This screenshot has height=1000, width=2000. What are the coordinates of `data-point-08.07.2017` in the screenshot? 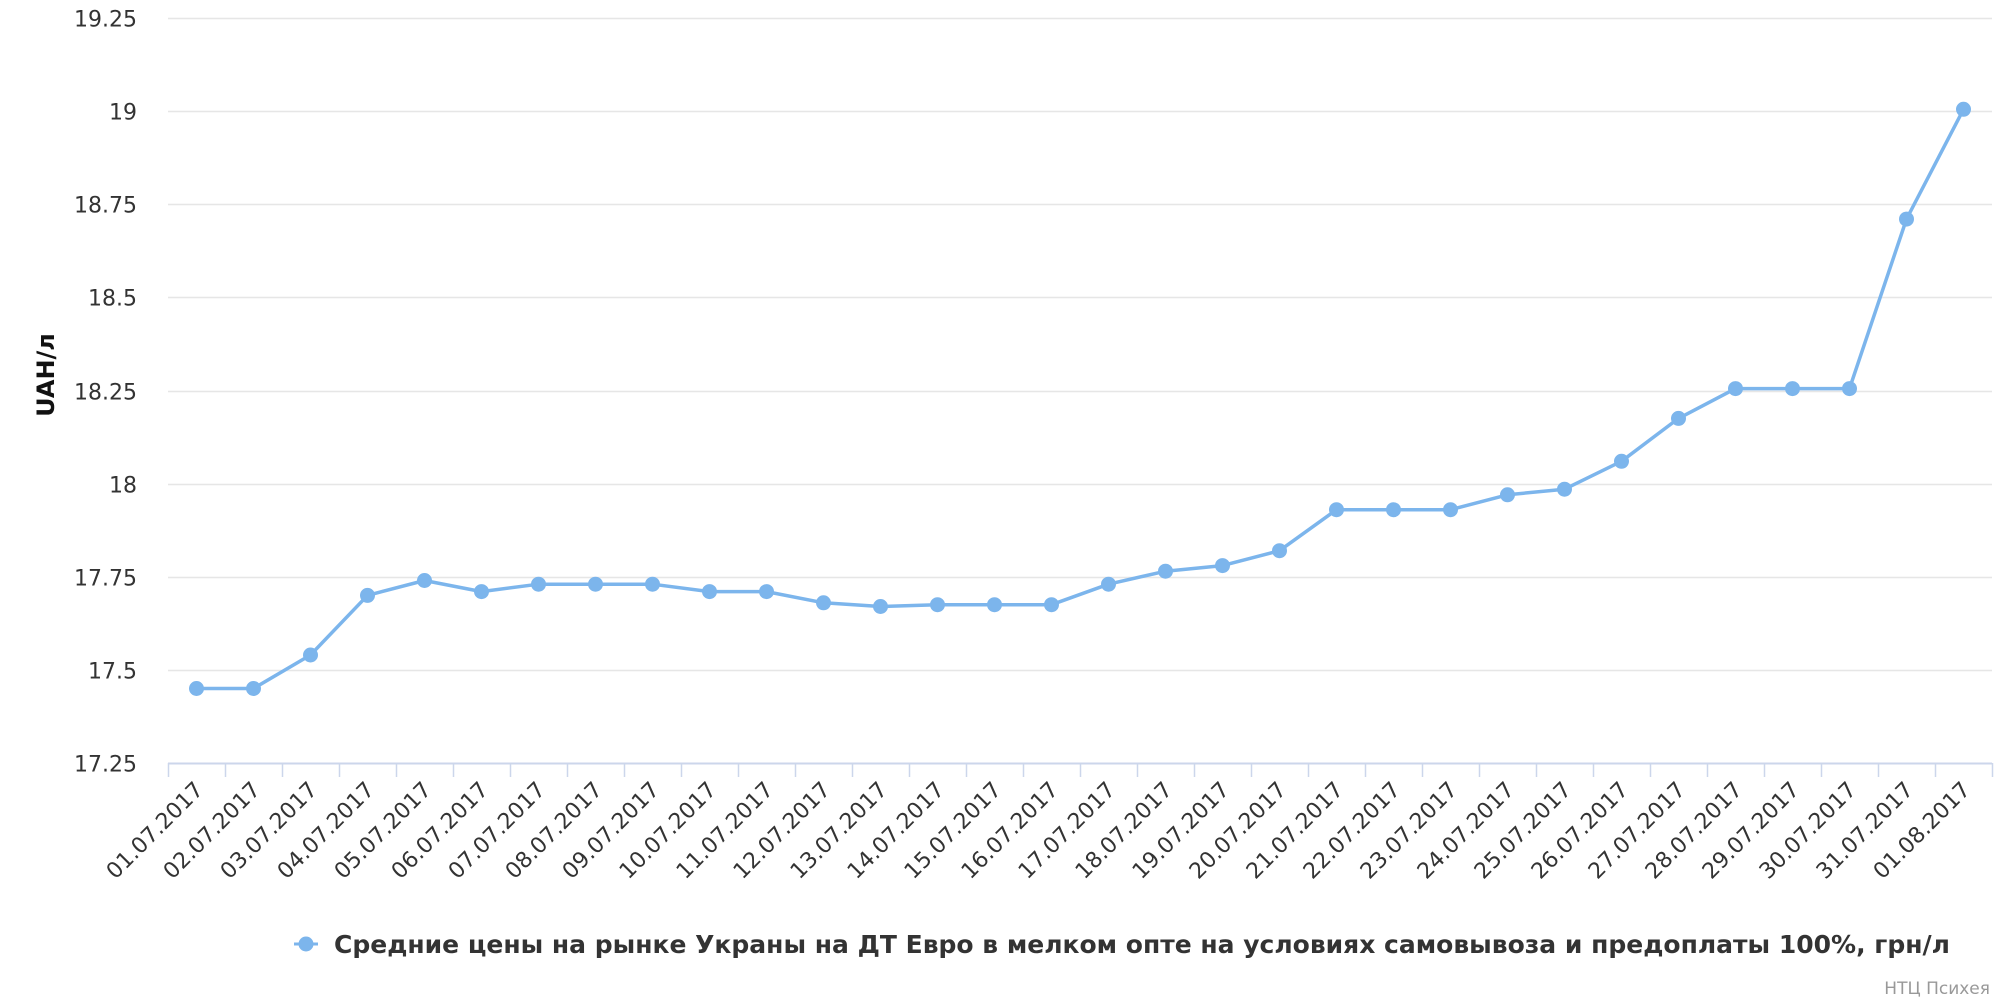 It's located at (595, 584).